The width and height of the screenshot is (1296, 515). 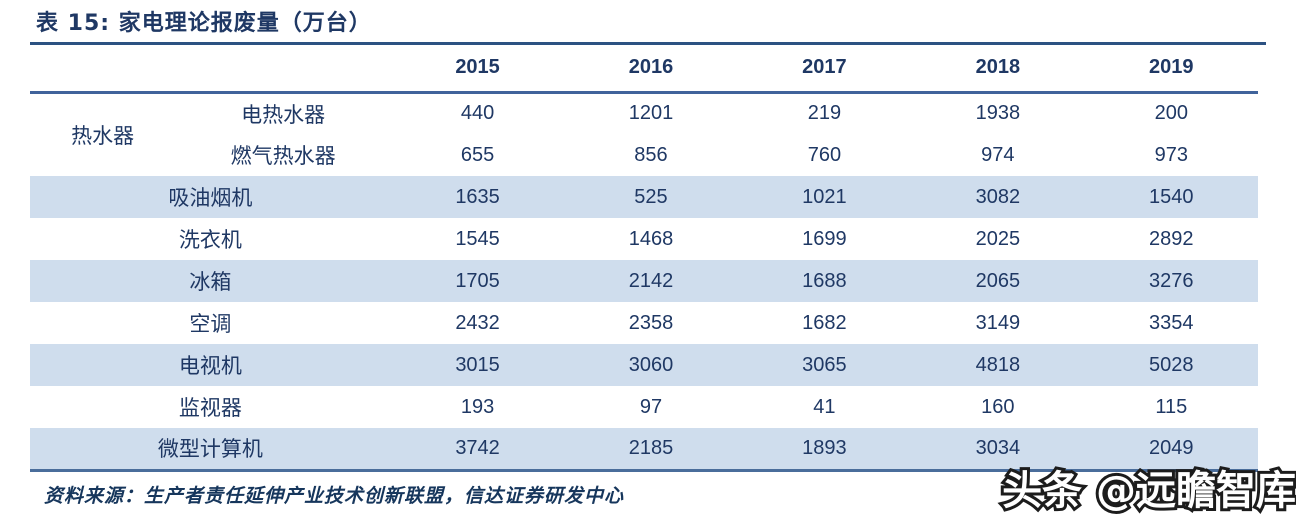 I want to click on cell-value: 1699, so click(x=824, y=238).